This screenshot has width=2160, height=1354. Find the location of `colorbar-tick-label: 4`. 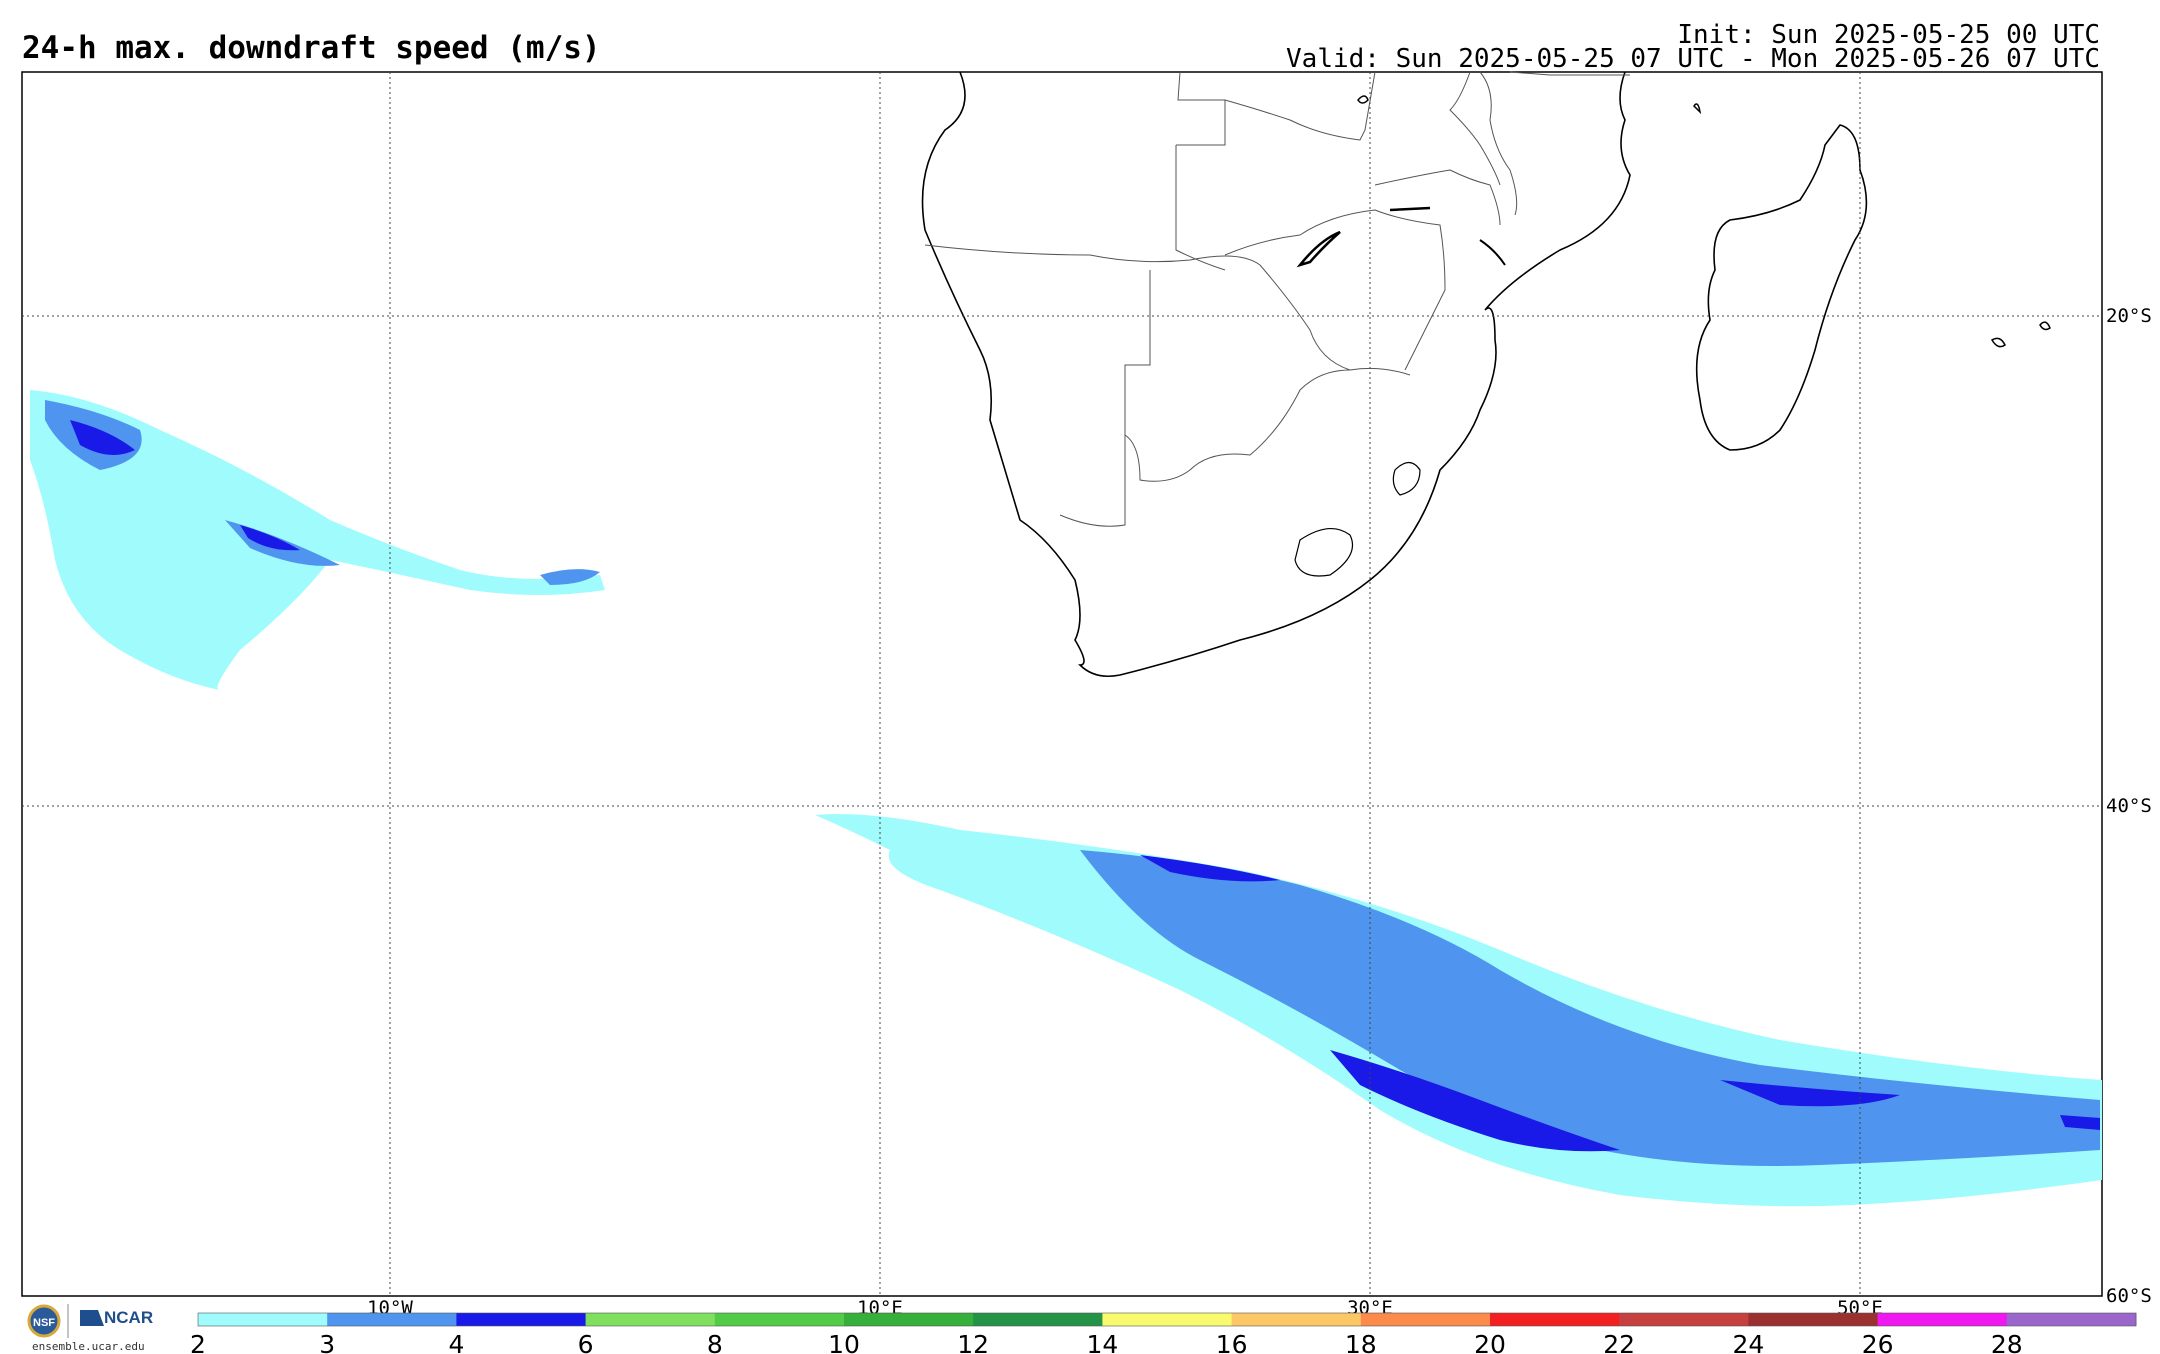

colorbar-tick-label: 4 is located at coordinates (456, 1342).